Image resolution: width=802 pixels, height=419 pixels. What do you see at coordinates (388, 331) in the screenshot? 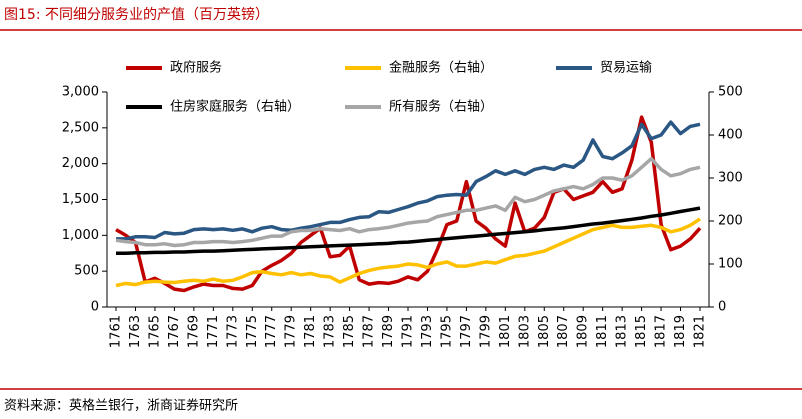
I see `x-tick-label: 1789` at bounding box center [388, 331].